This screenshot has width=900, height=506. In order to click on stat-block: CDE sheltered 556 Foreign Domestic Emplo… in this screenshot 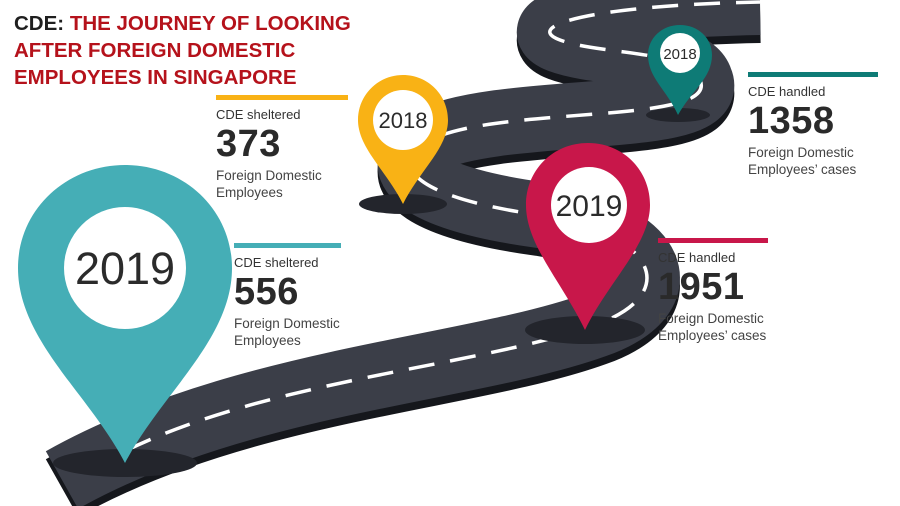, I will do `click(287, 296)`.